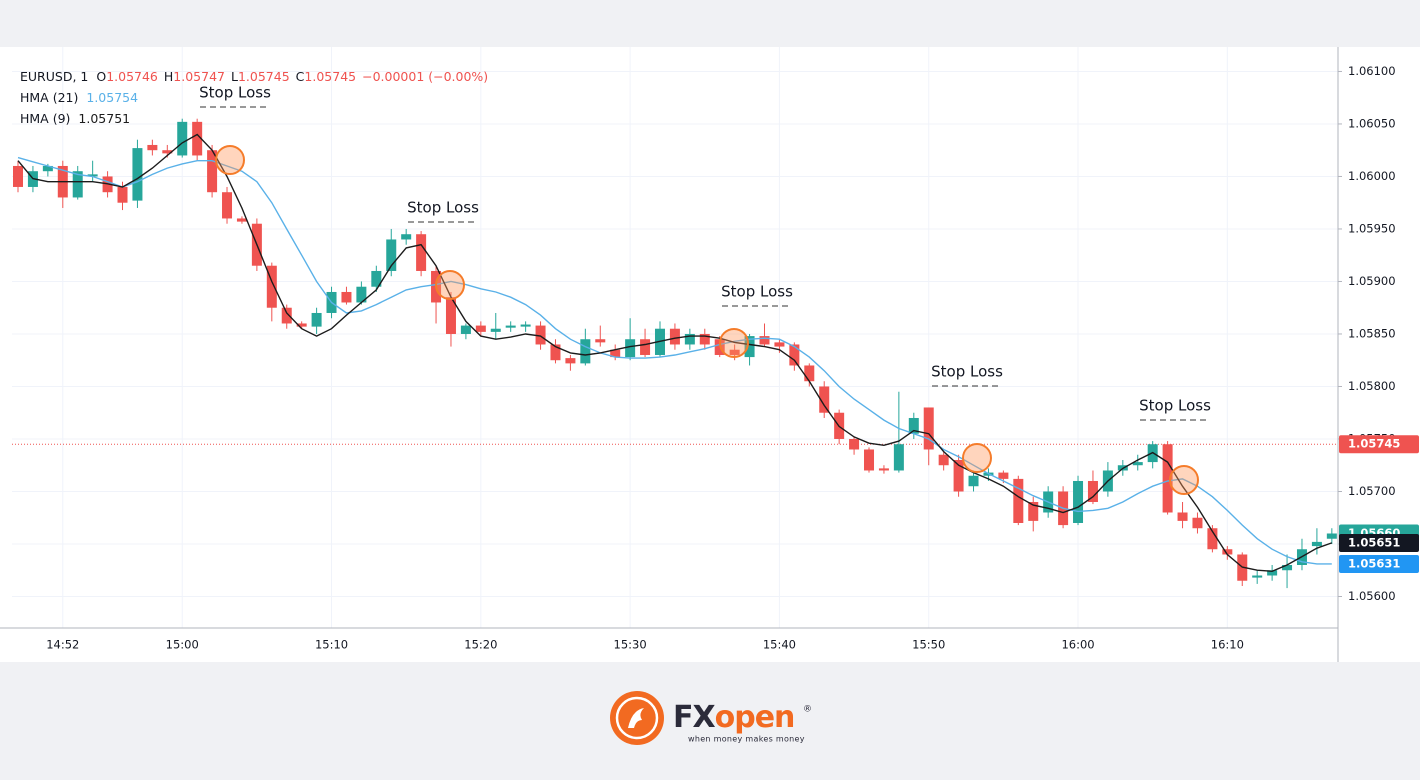 The width and height of the screenshot is (1420, 780). I want to click on y-tick-label: 1.06050, so click(1372, 123).